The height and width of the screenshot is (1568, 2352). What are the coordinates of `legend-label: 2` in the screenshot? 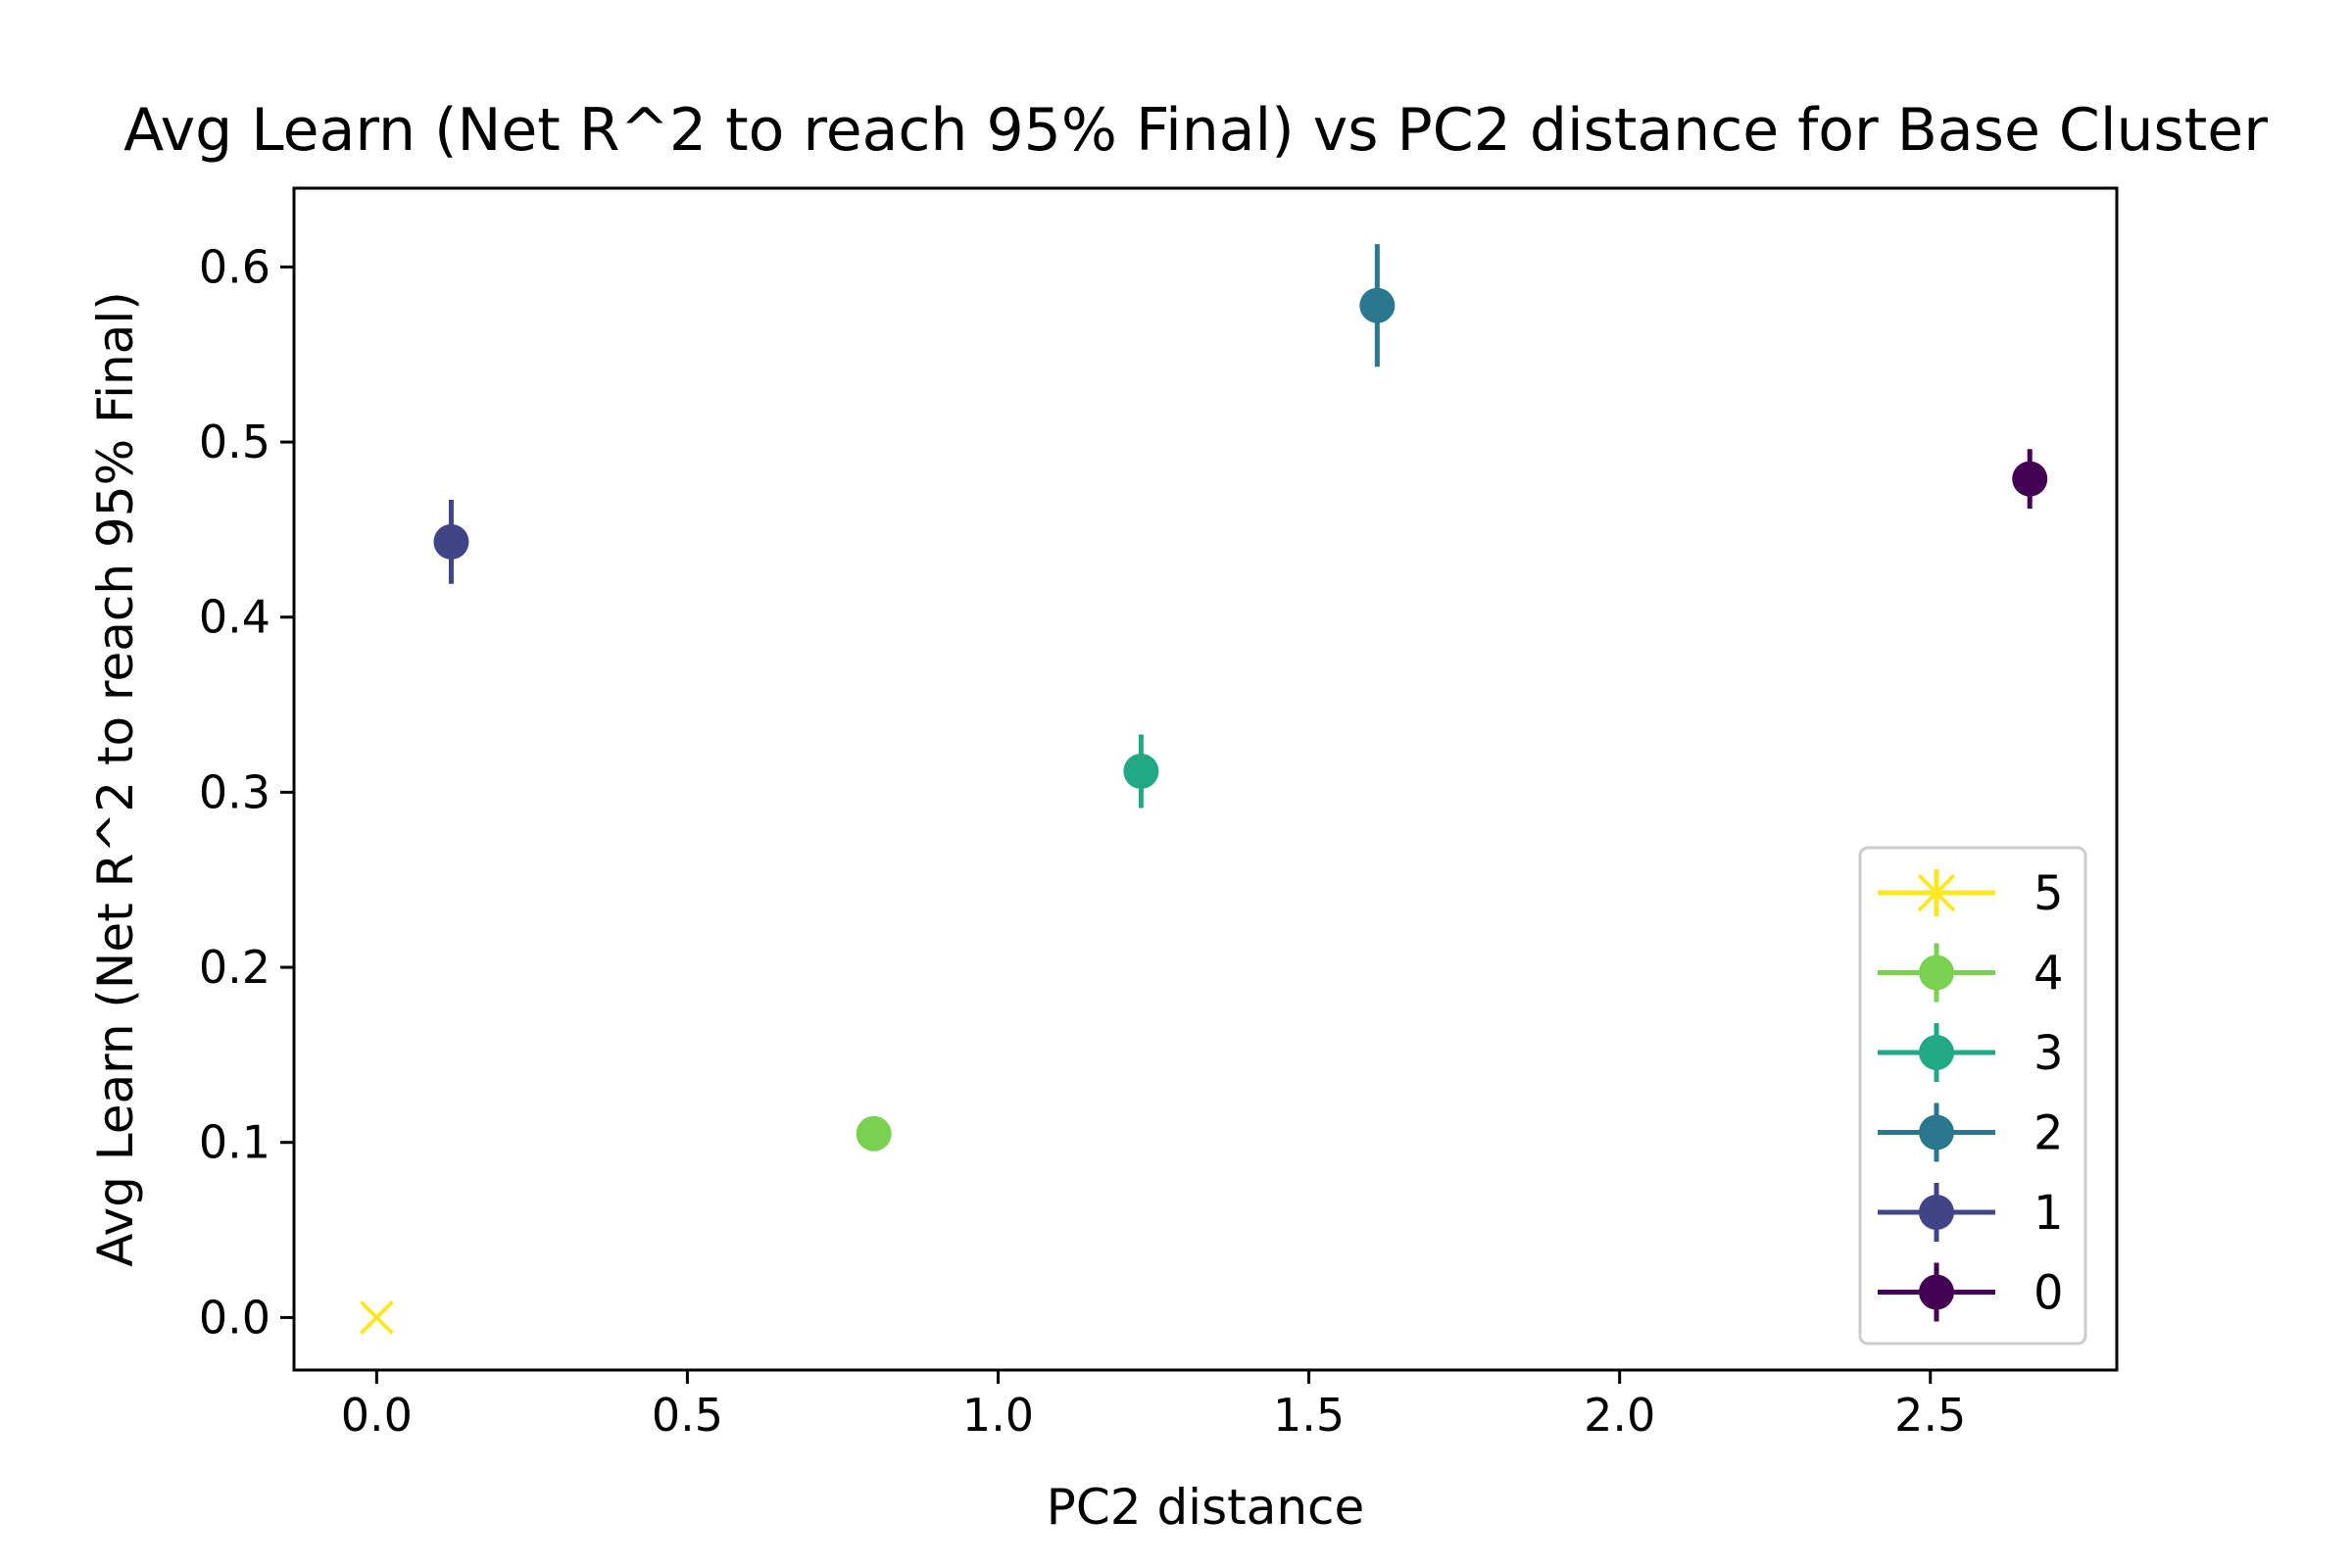 It's located at (2049, 1133).